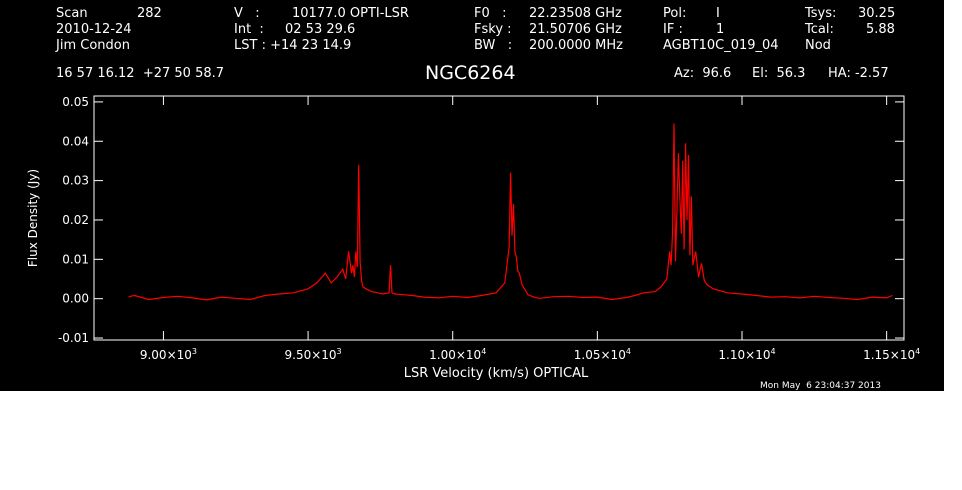 The width and height of the screenshot is (962, 490). What do you see at coordinates (470, 73) in the screenshot?
I see `source-name: NGC6264` at bounding box center [470, 73].